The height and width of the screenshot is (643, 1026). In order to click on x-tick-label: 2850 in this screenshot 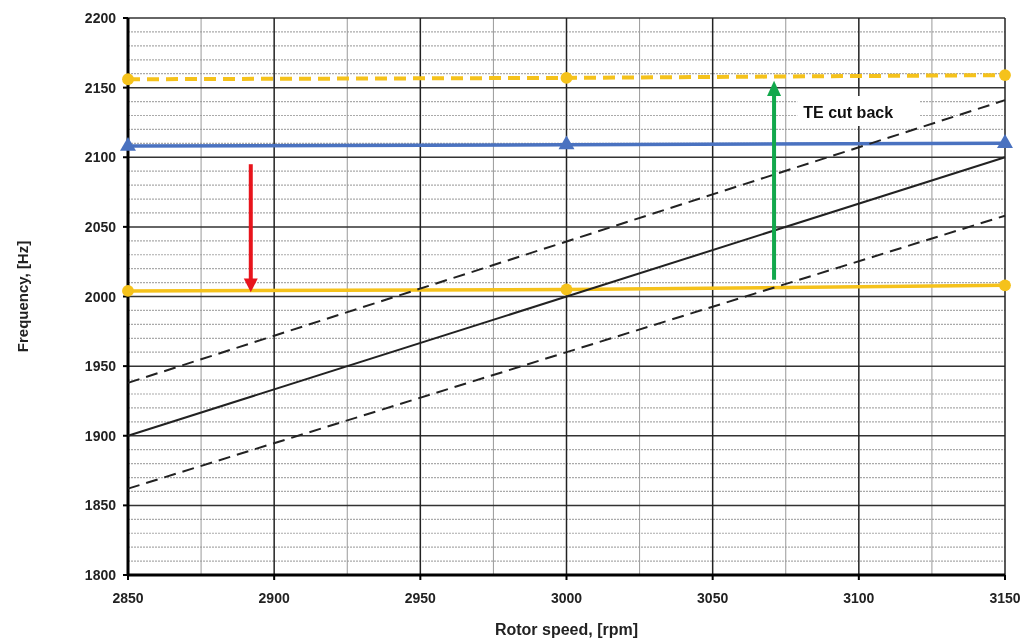, I will do `click(128, 598)`.